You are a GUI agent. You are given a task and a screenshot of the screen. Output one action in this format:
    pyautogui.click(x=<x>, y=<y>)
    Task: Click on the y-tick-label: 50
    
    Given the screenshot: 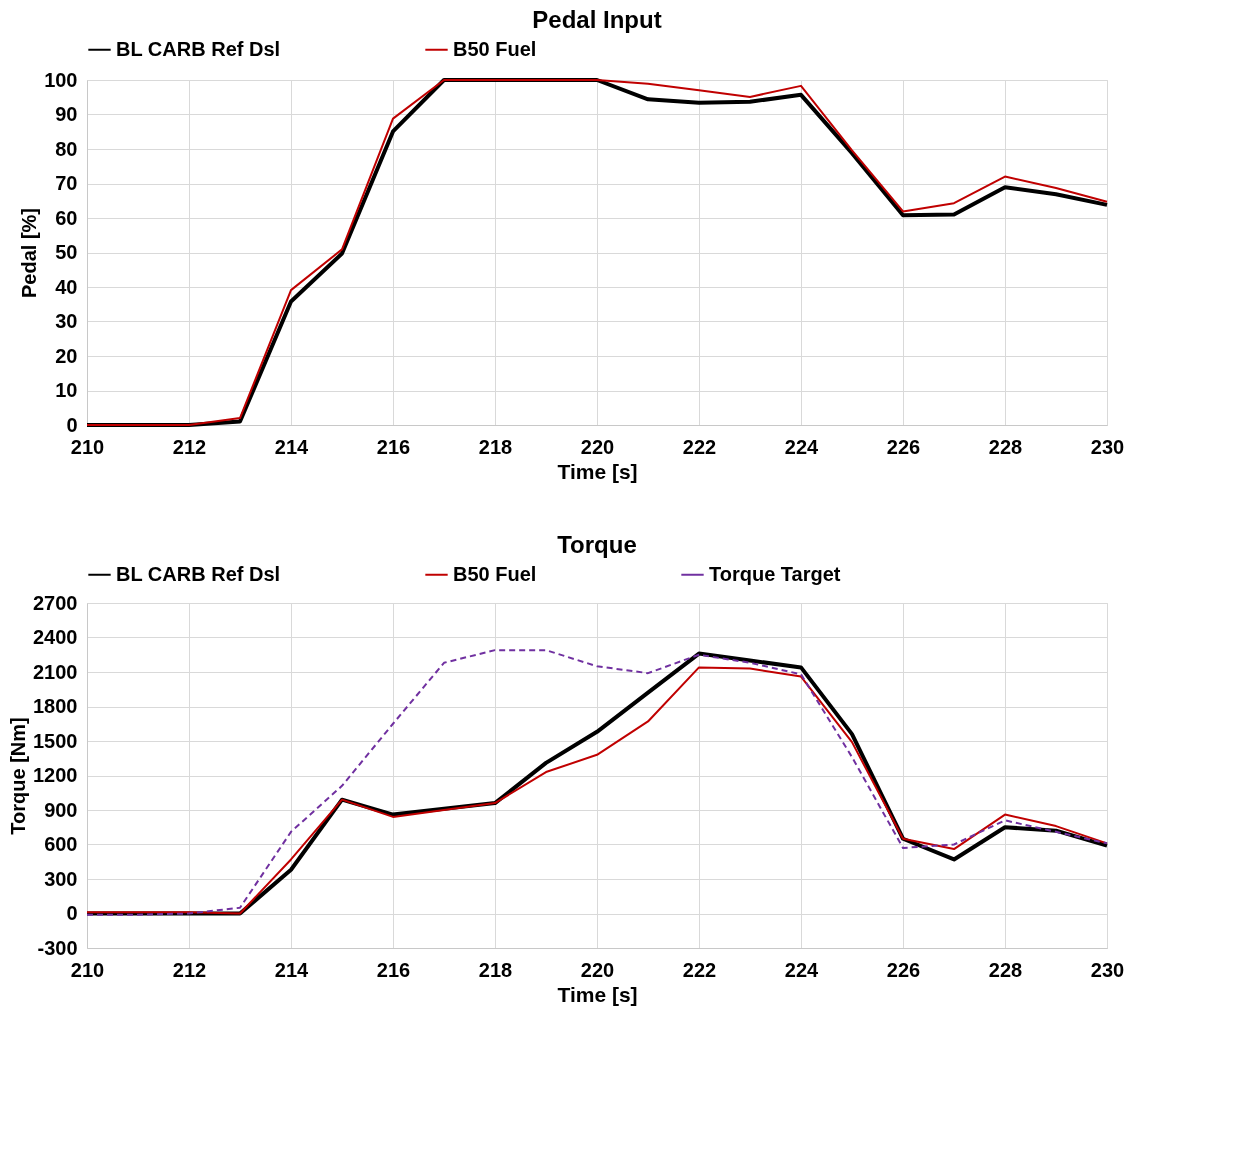 What is the action you would take?
    pyautogui.click(x=66, y=252)
    